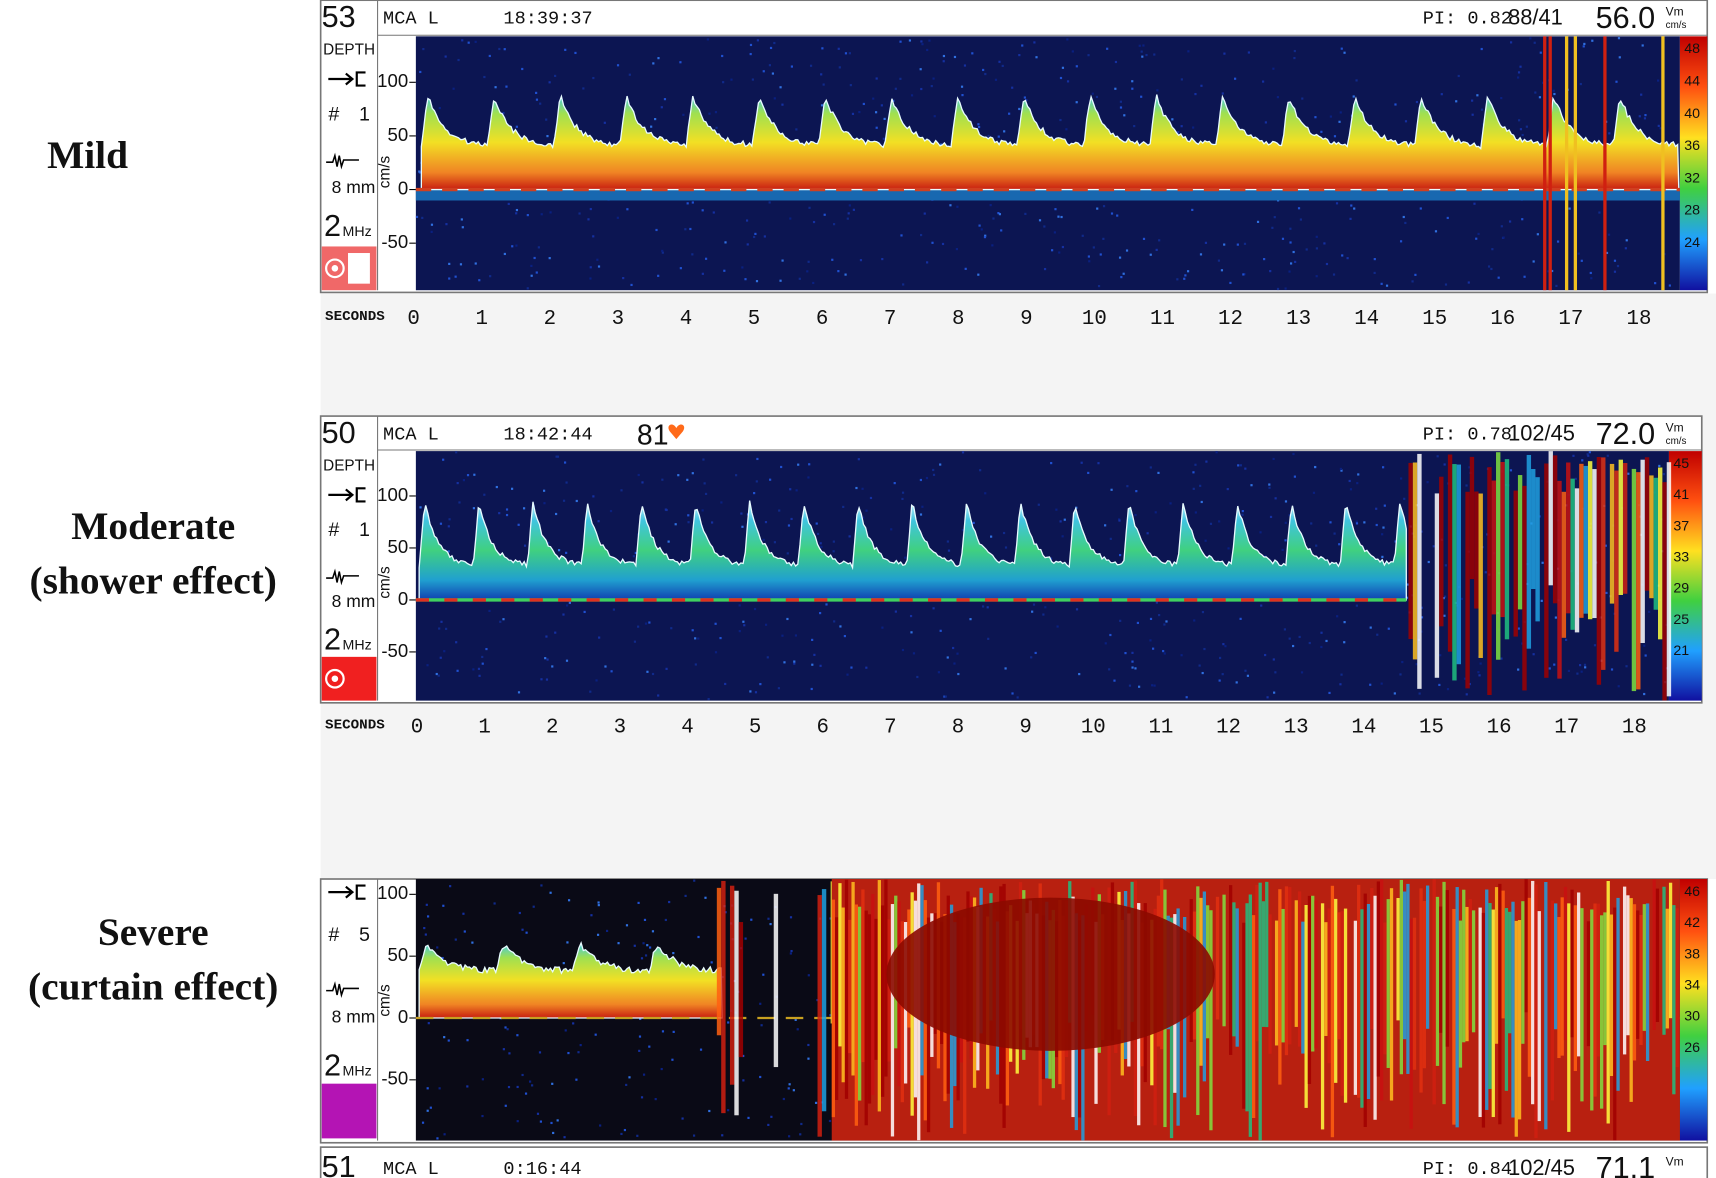 This screenshot has width=1716, height=1178. Describe the element at coordinates (1626, 18) in the screenshot. I see `mean-velocity: 56.0` at that location.